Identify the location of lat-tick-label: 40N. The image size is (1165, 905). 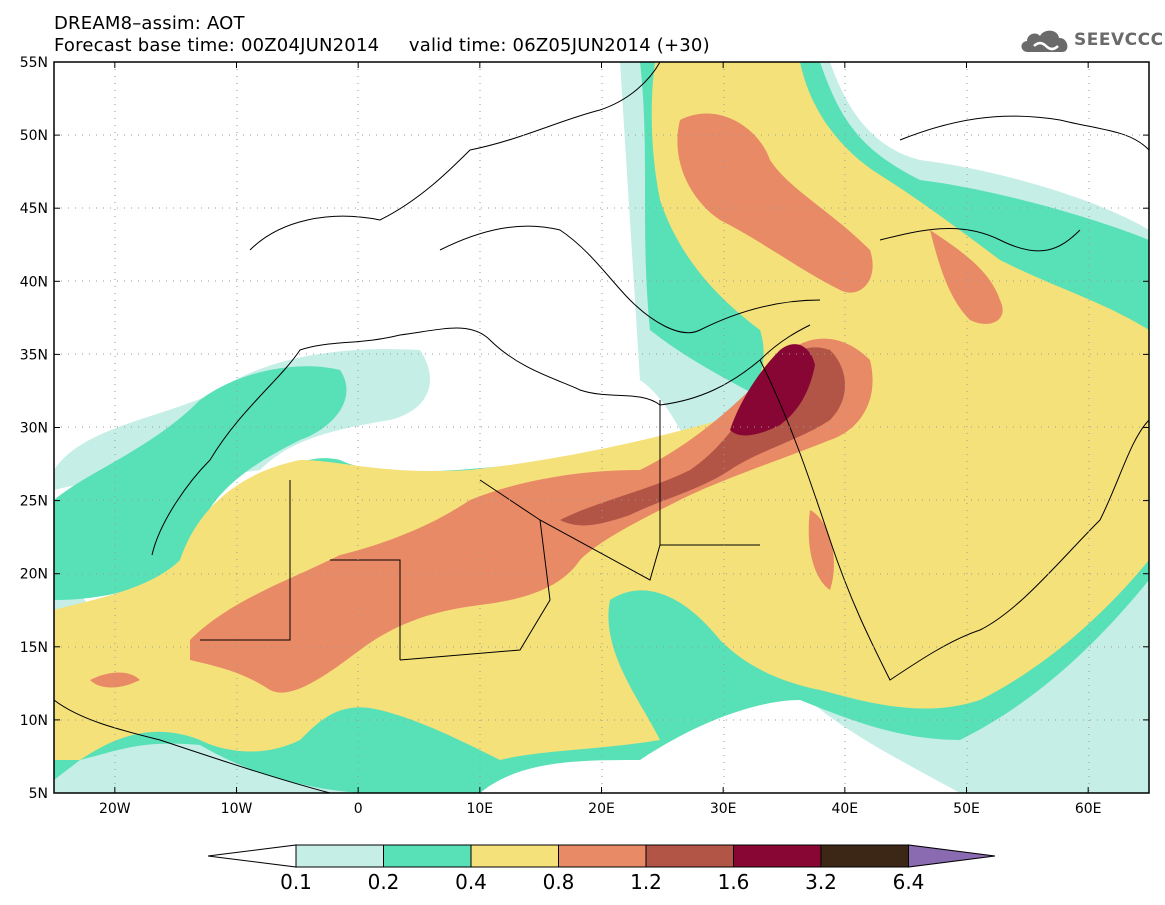
(34, 282).